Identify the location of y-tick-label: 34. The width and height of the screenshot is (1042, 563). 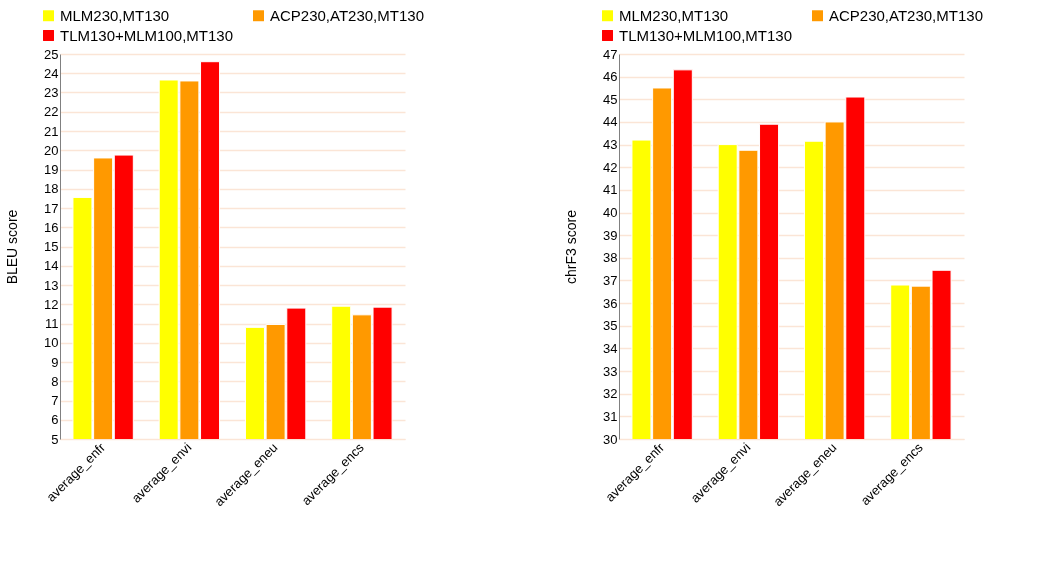
(610, 348).